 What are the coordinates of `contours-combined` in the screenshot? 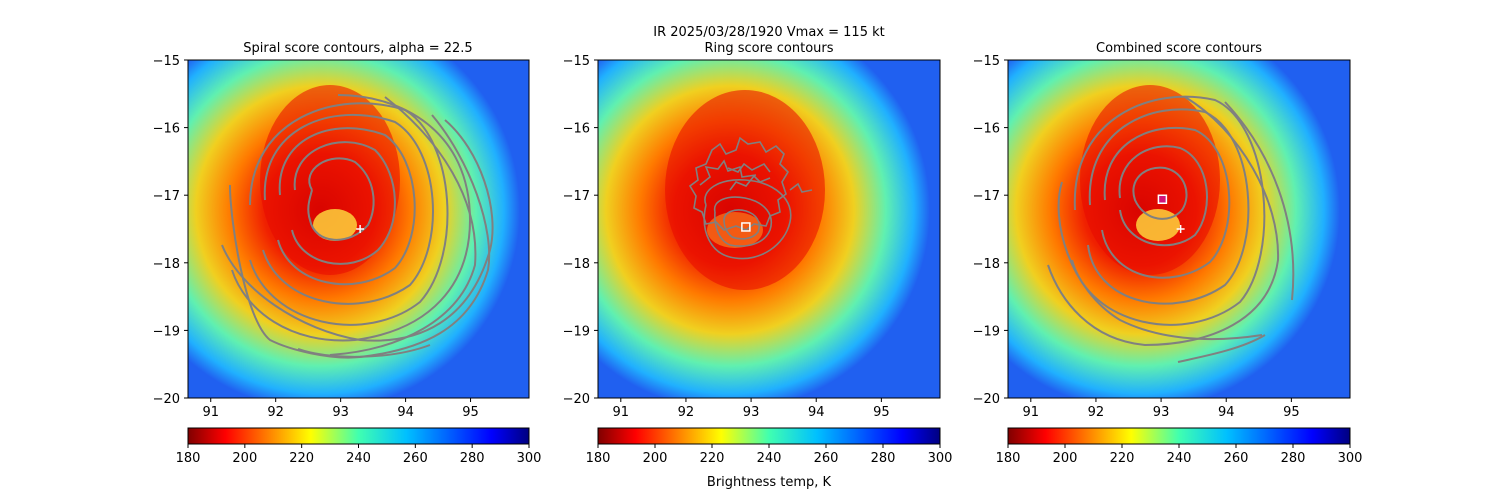 It's located at (1171, 229).